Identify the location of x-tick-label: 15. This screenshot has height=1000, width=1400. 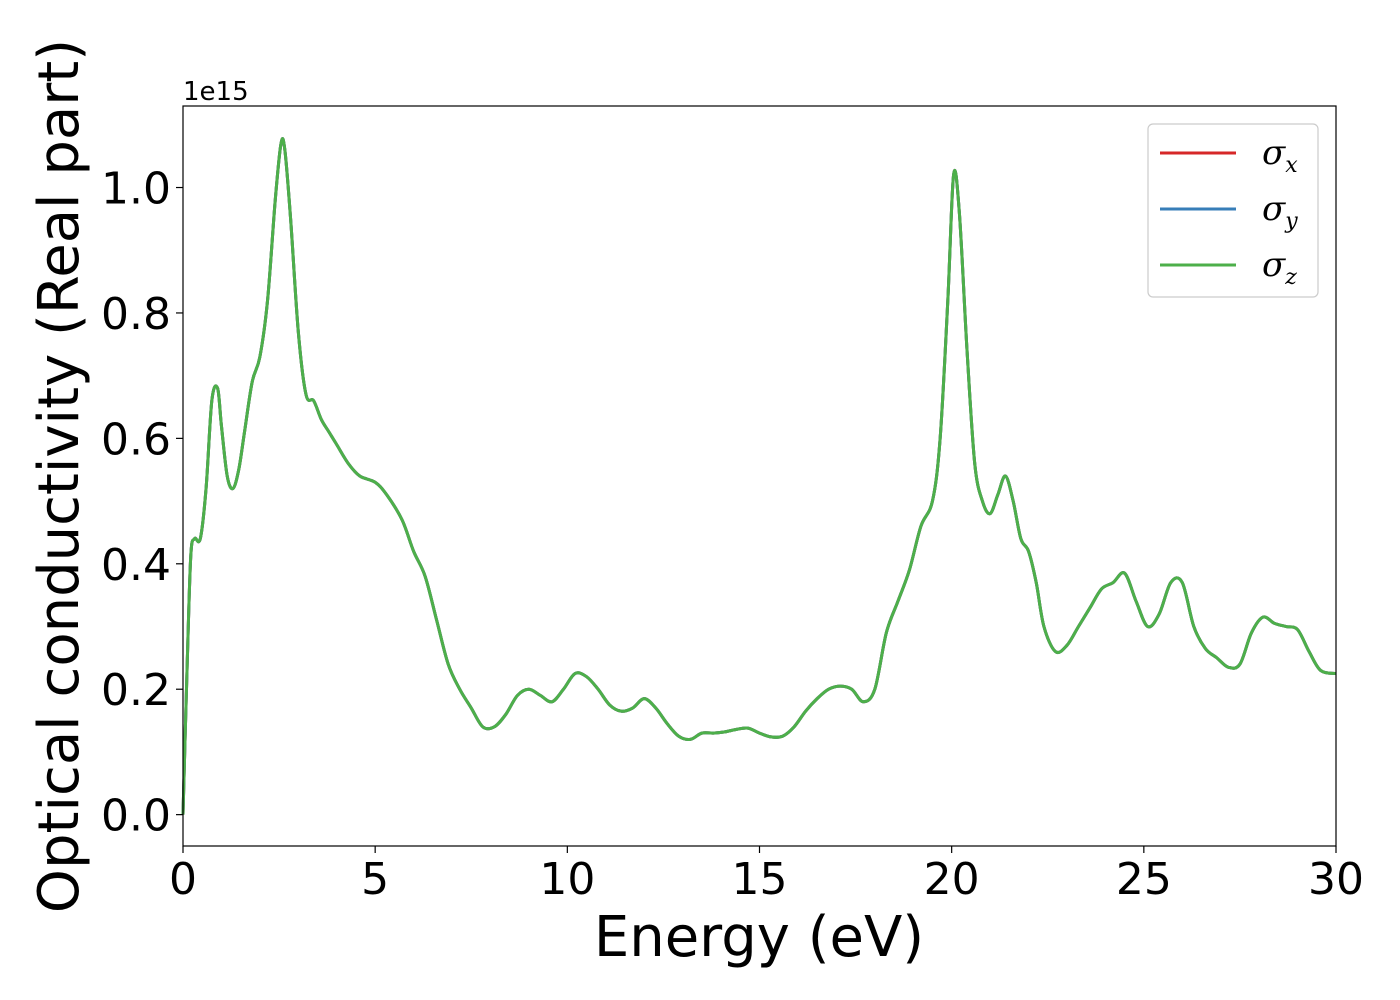
(760, 879).